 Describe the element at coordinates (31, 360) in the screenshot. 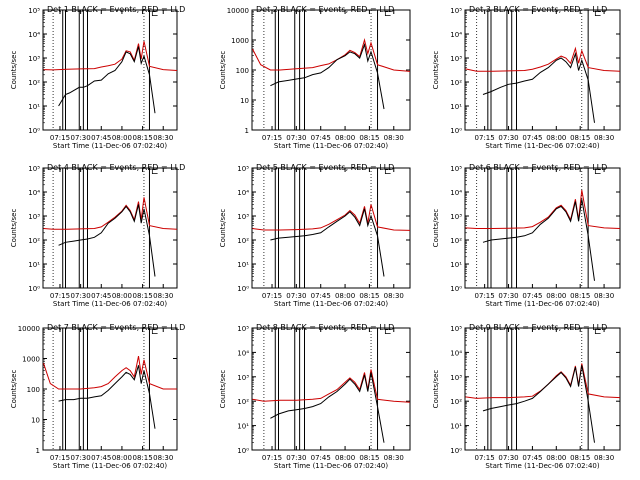

I see `y-tick-label: 1000` at that location.